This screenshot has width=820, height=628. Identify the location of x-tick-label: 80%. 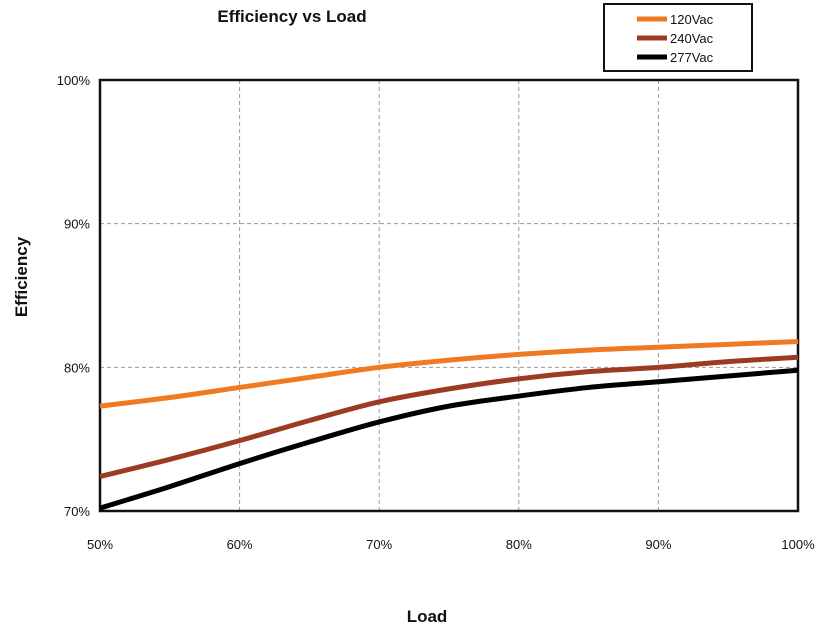
(519, 544).